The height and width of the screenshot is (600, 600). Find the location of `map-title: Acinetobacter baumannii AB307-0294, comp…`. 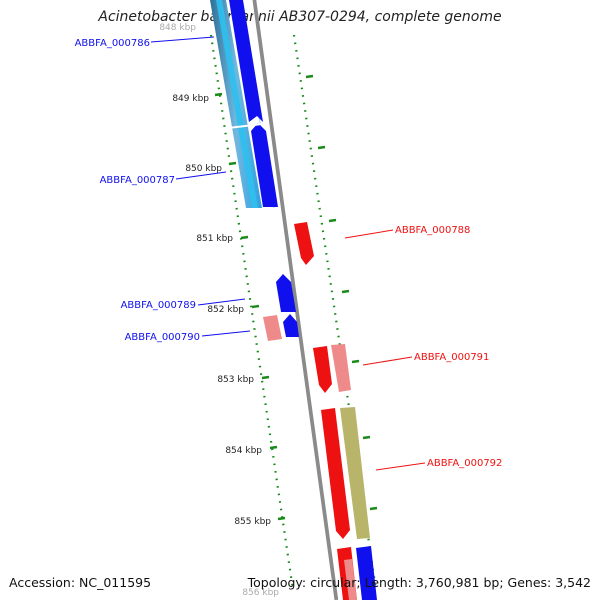

map-title: Acinetobacter baumannii AB307-0294, comp… is located at coordinates (300, 17).